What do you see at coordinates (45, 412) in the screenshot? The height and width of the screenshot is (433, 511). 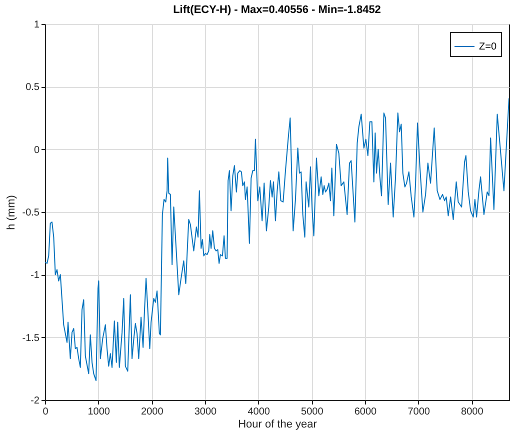 I see `x-tick-label: 0` at bounding box center [45, 412].